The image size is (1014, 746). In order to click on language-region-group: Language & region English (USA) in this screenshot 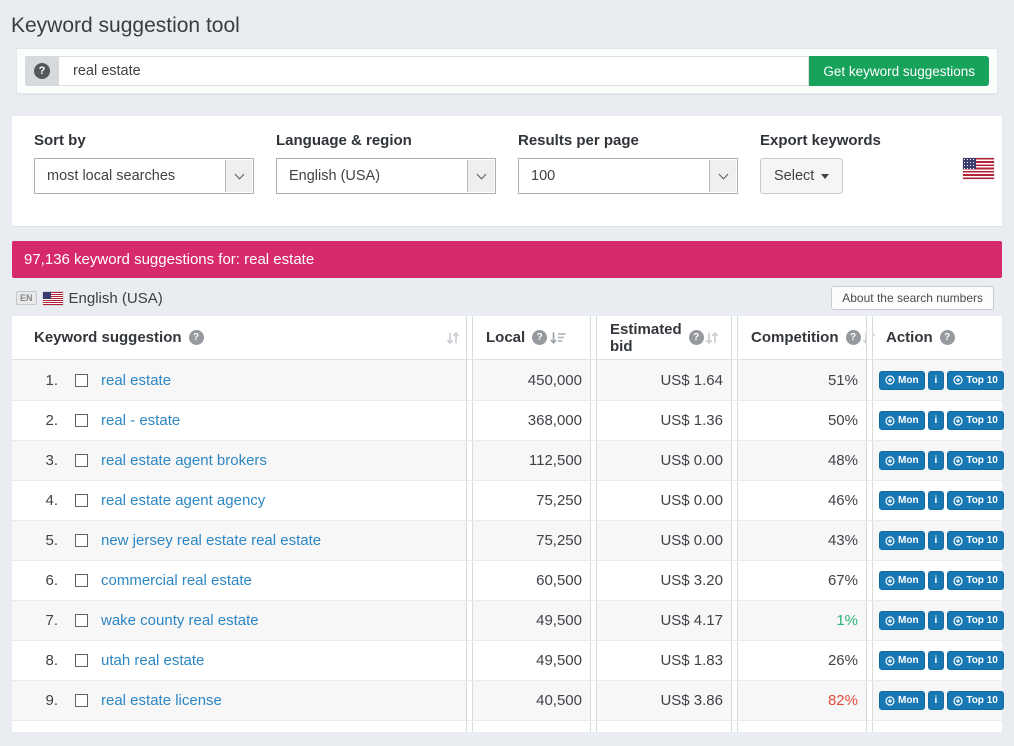, I will do `click(397, 179)`.